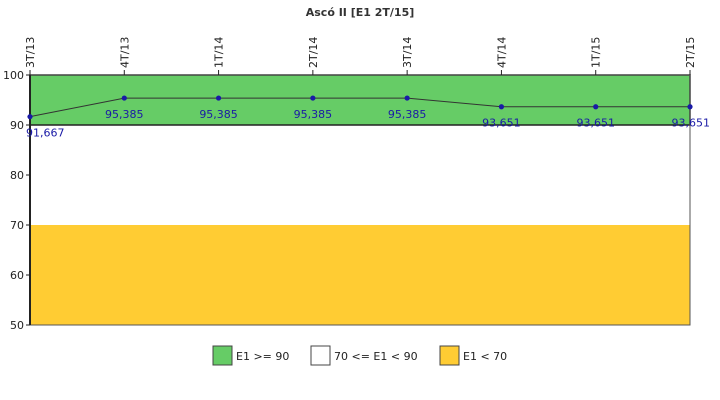 The width and height of the screenshot is (720, 400). I want to click on chart-title: Ascó II [E1 2T/15], so click(360, 12).